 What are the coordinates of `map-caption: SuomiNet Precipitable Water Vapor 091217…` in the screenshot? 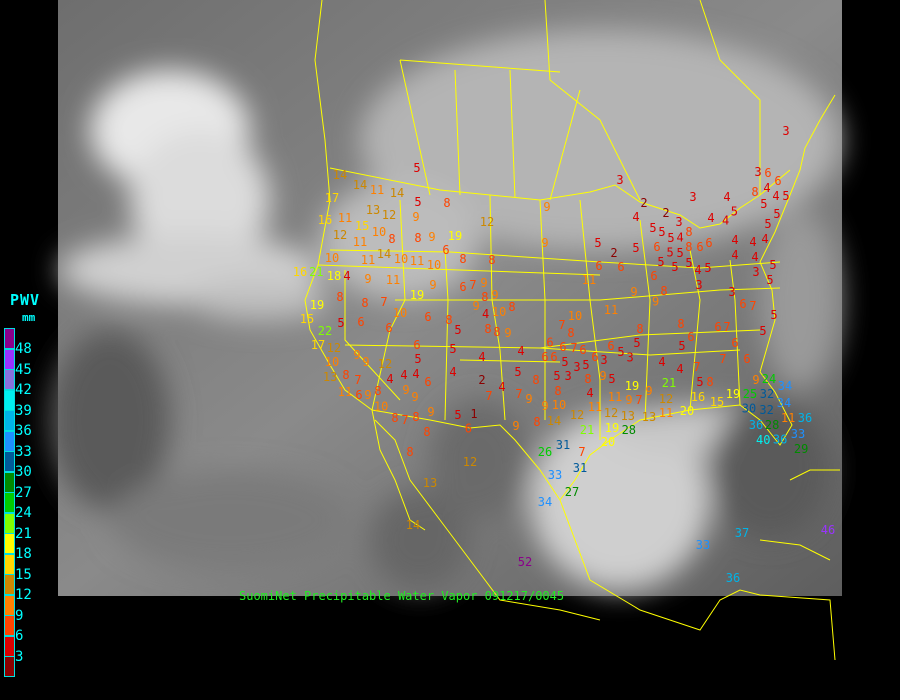 It's located at (402, 596).